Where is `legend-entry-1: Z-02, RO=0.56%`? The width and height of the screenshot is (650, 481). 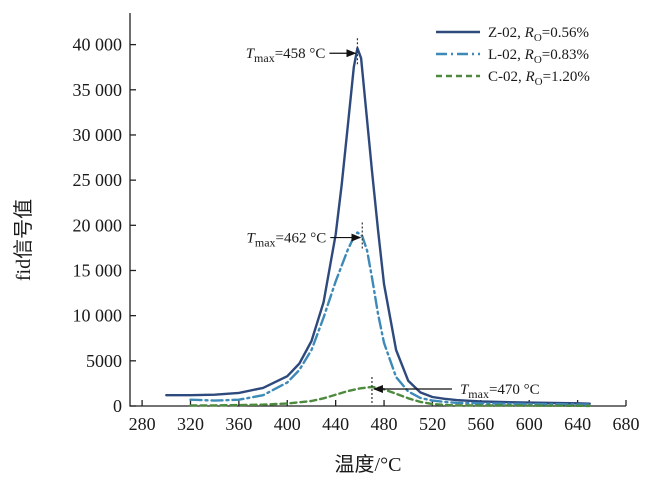 legend-entry-1: Z-02, RO=0.56% is located at coordinates (538, 34).